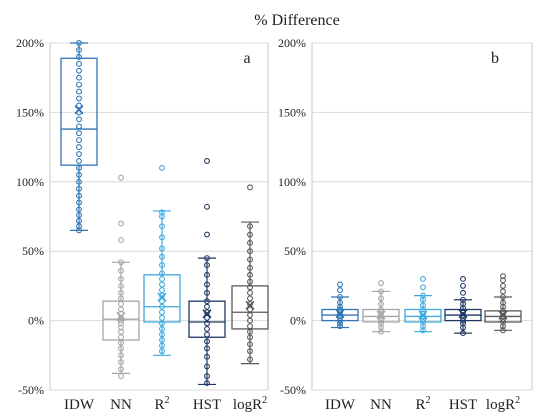  Describe the element at coordinates (162, 298) in the screenshot. I see `box-iqr` at that location.